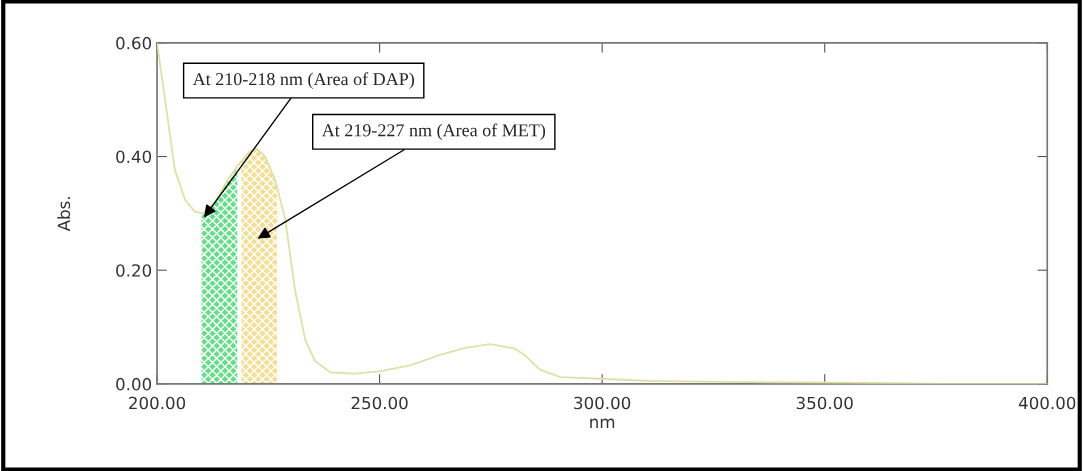 Image resolution: width=1083 pixels, height=471 pixels. What do you see at coordinates (379, 403) in the screenshot?
I see `x-tick-label: 250.00` at bounding box center [379, 403].